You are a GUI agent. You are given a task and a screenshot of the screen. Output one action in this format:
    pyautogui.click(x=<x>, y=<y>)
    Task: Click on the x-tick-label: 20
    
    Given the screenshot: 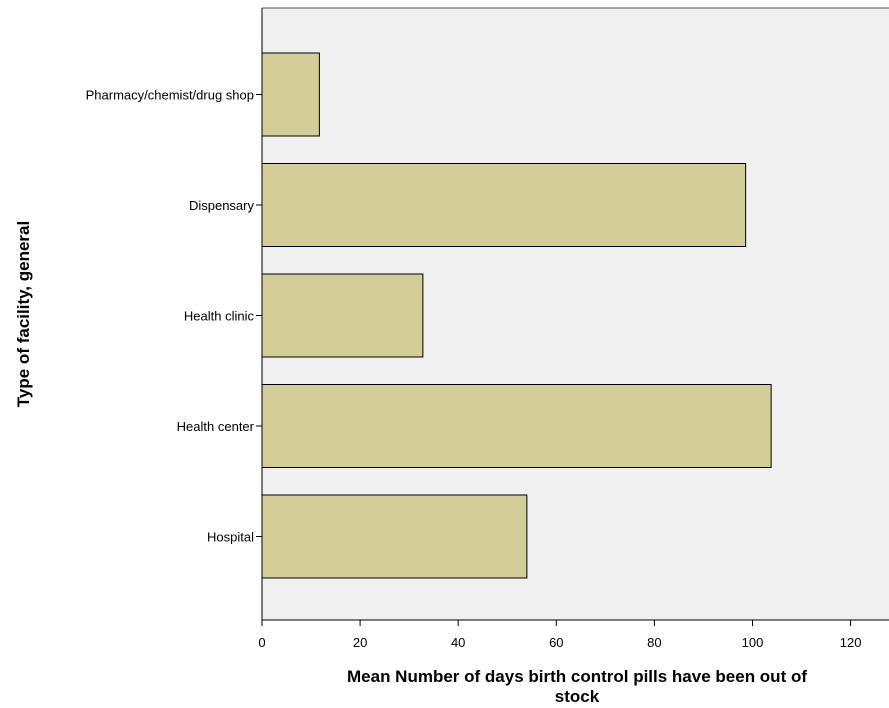 What is the action you would take?
    pyautogui.click(x=360, y=642)
    